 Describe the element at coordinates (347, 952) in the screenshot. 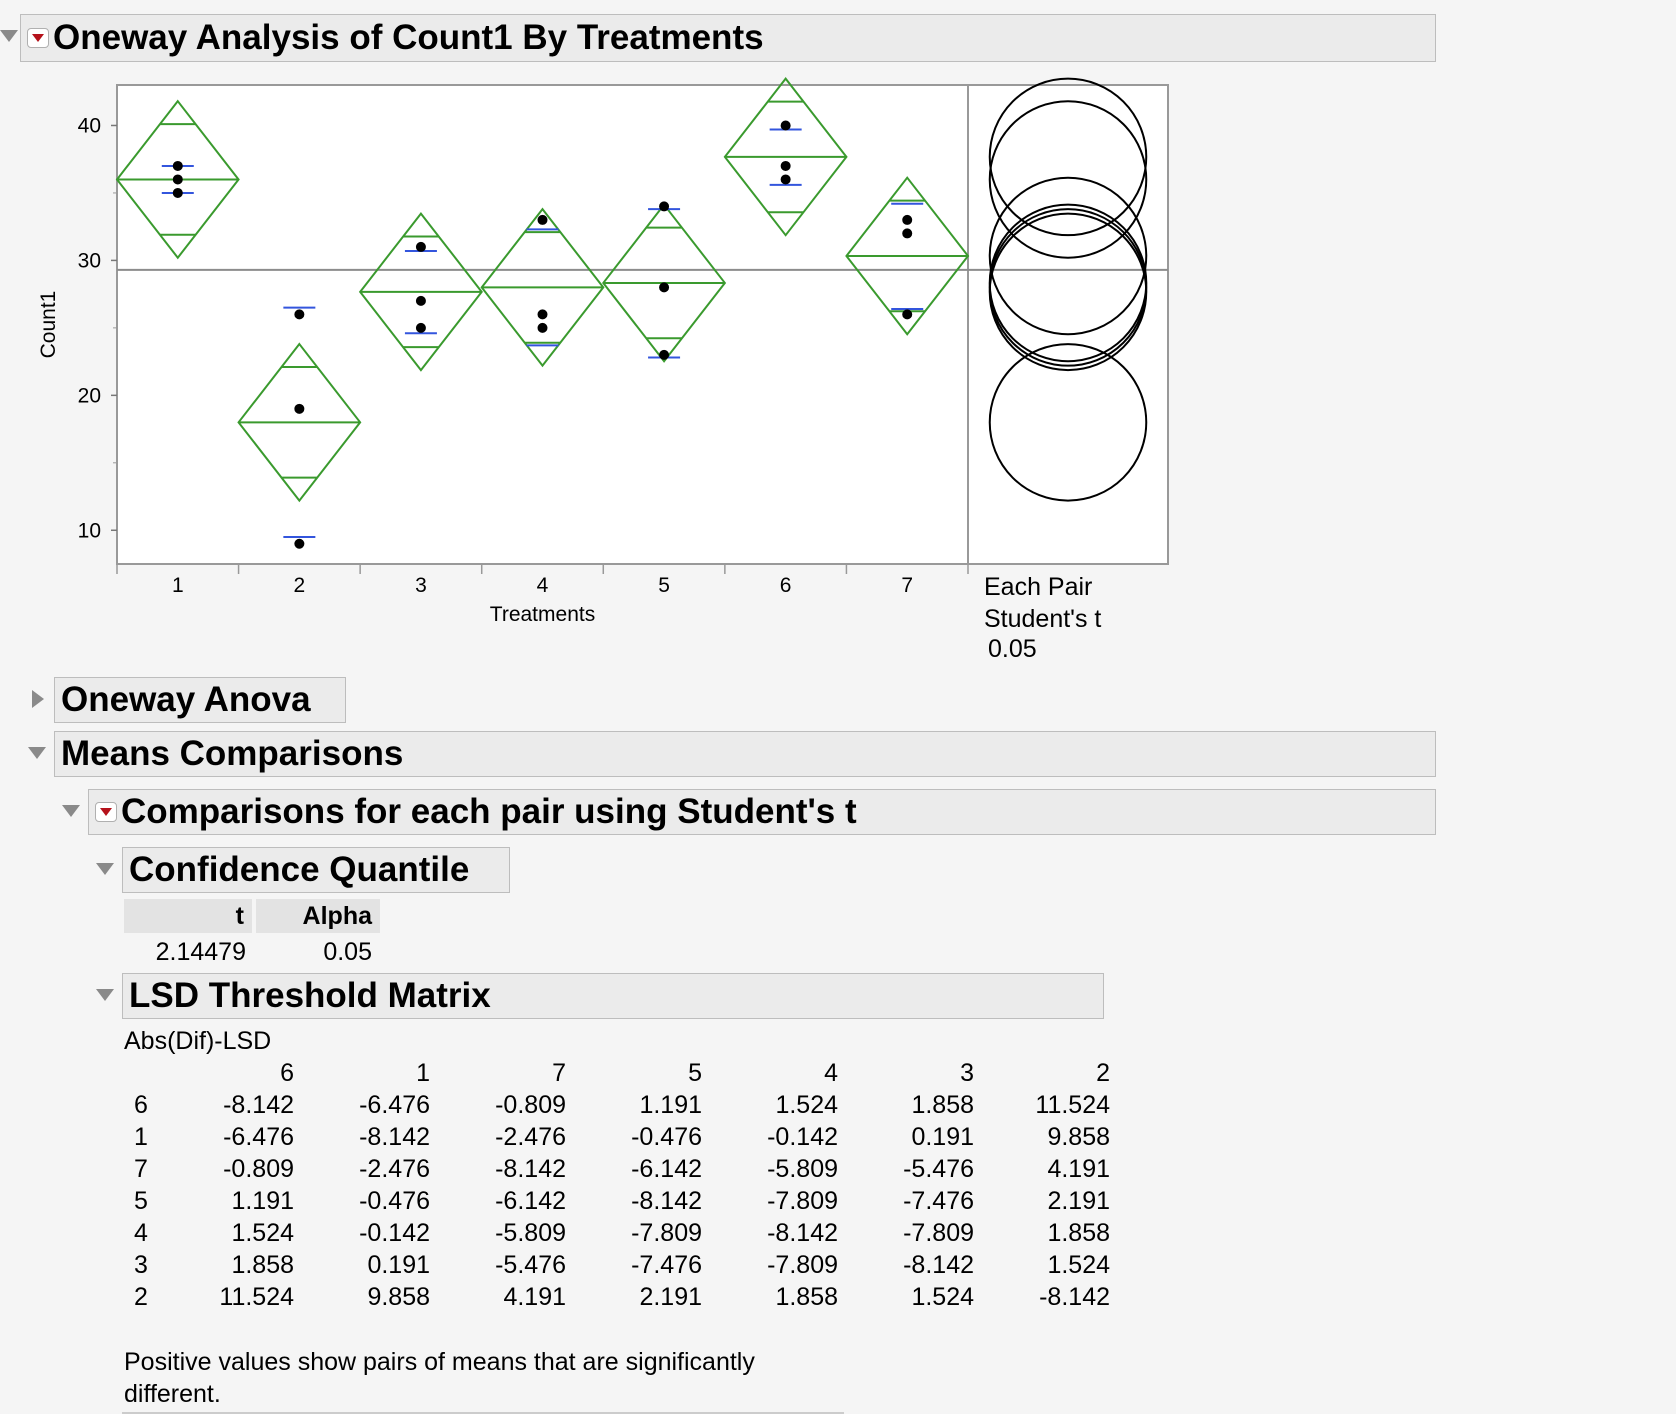

I see `cq-alpha-value: 0.05` at that location.